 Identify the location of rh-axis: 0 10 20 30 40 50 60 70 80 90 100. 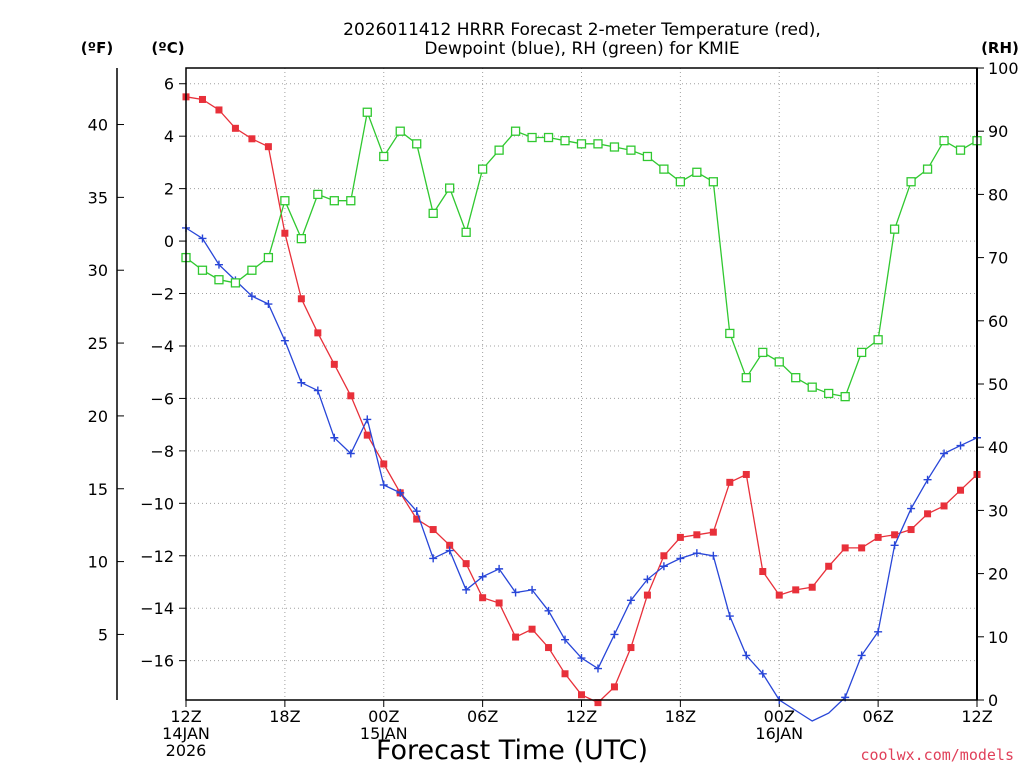
(997, 384).